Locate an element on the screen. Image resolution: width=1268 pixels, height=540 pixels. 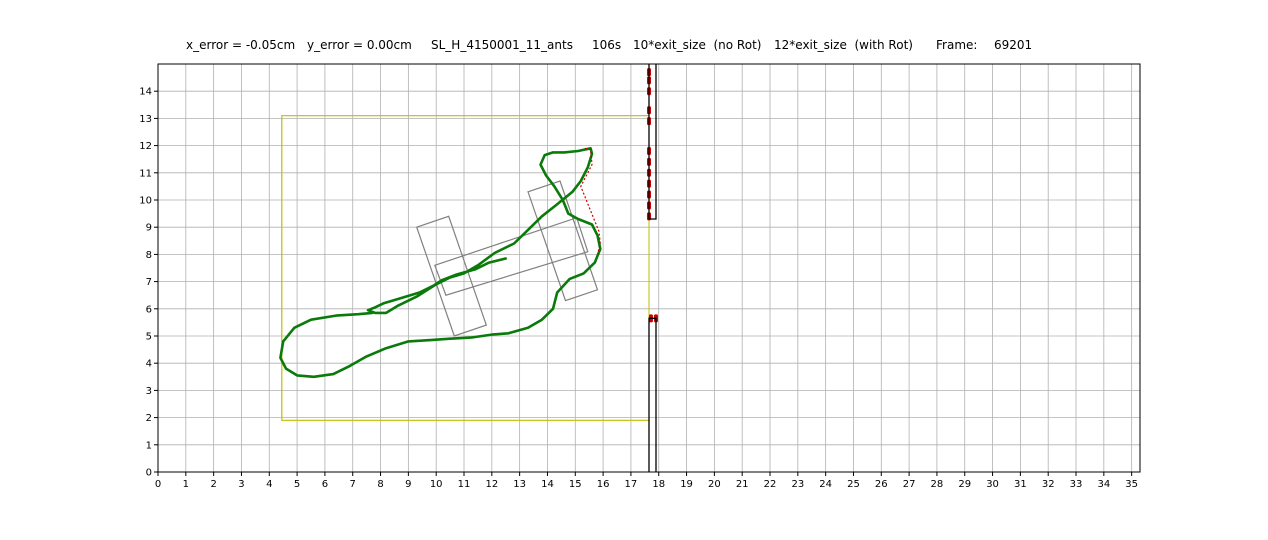
x-error-label: x_error = -0.05cm is located at coordinates (241, 45).